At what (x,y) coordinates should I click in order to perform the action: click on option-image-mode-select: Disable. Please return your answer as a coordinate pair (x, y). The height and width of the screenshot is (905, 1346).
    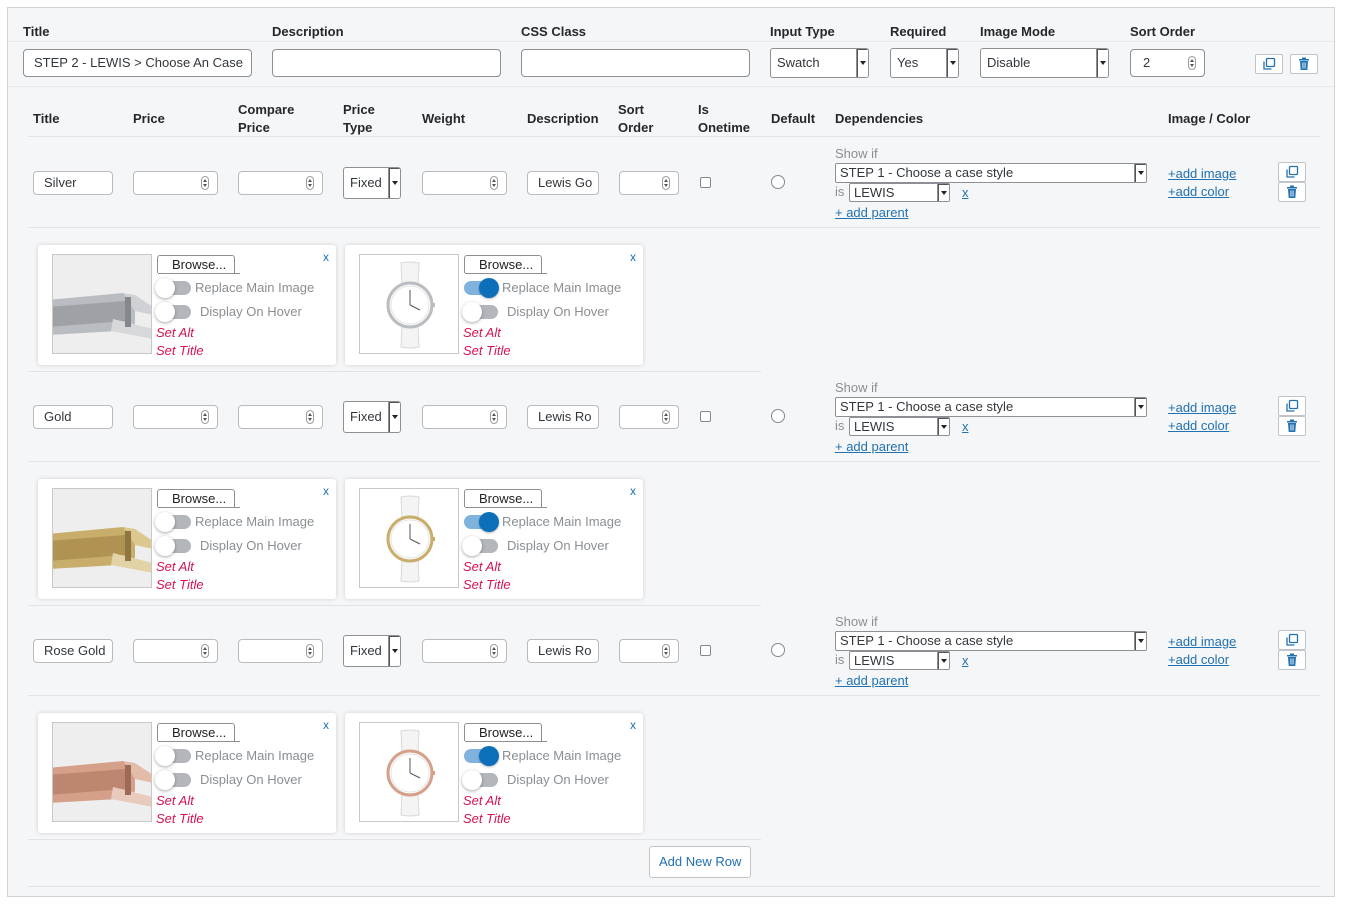
    Looking at the image, I should click on (1044, 63).